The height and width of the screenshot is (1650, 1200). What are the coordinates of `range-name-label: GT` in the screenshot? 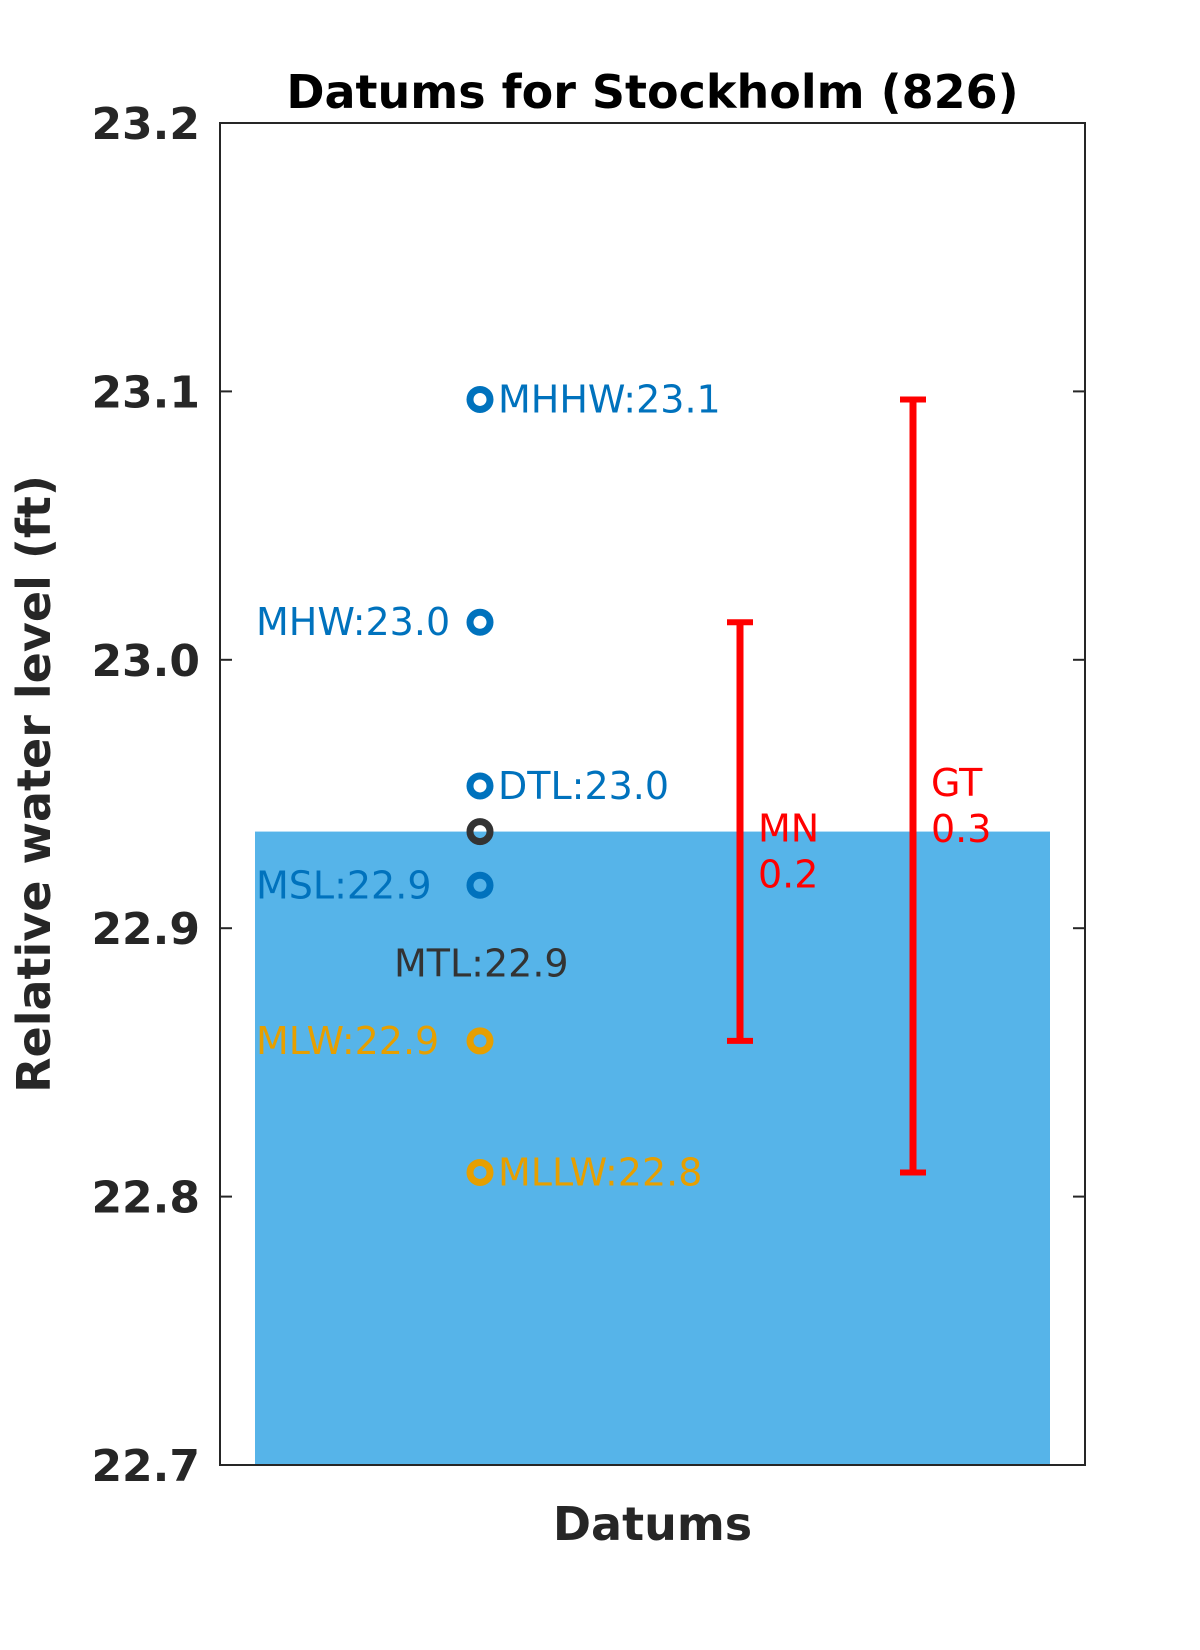 It's located at (957, 783).